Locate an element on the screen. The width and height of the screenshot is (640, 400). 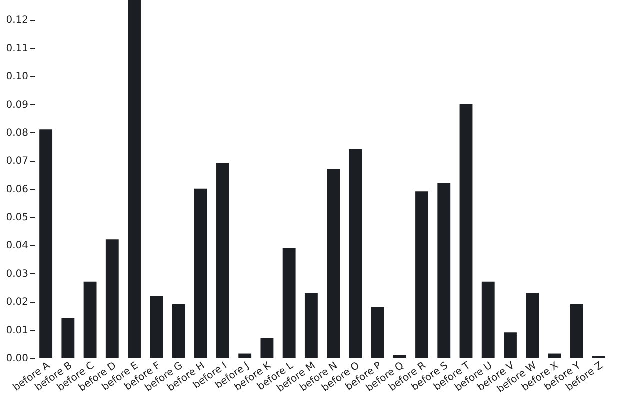
y-tick-label: 0.01 is located at coordinates (17, 330).